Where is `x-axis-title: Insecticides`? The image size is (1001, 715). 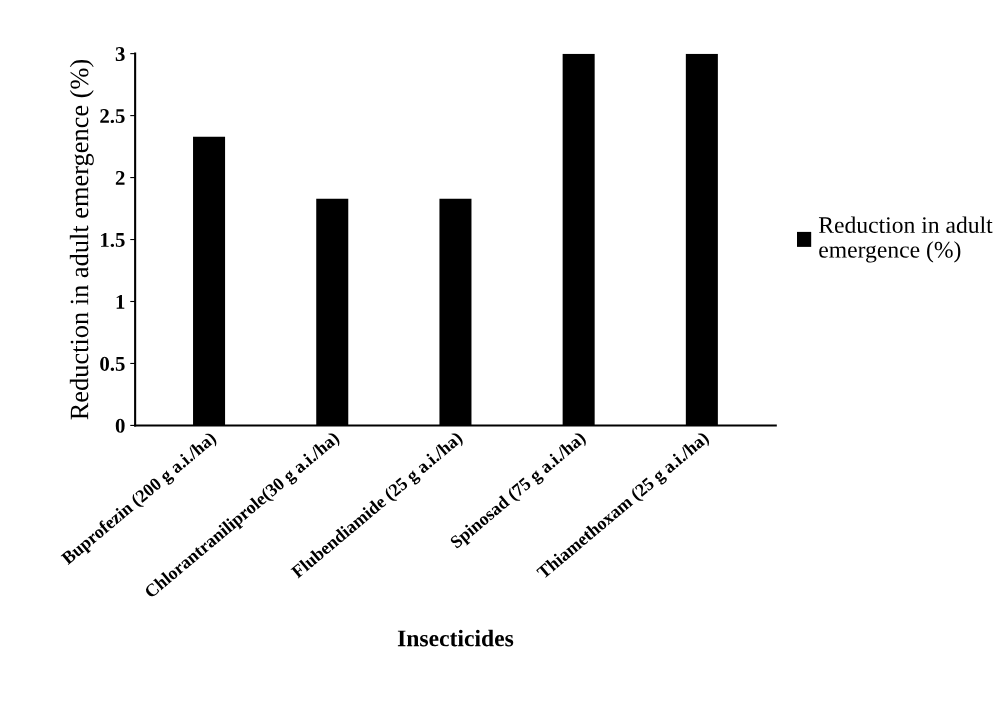 x-axis-title: Insecticides is located at coordinates (455, 638).